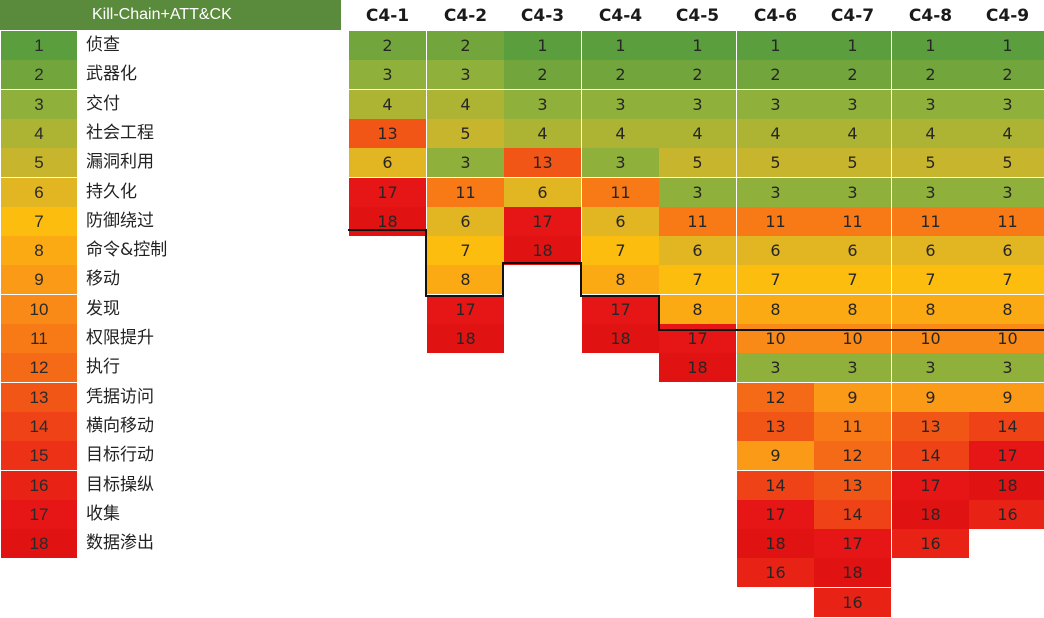  Describe the element at coordinates (39, 104) in the screenshot. I see `legend-stage-number: 3` at that location.